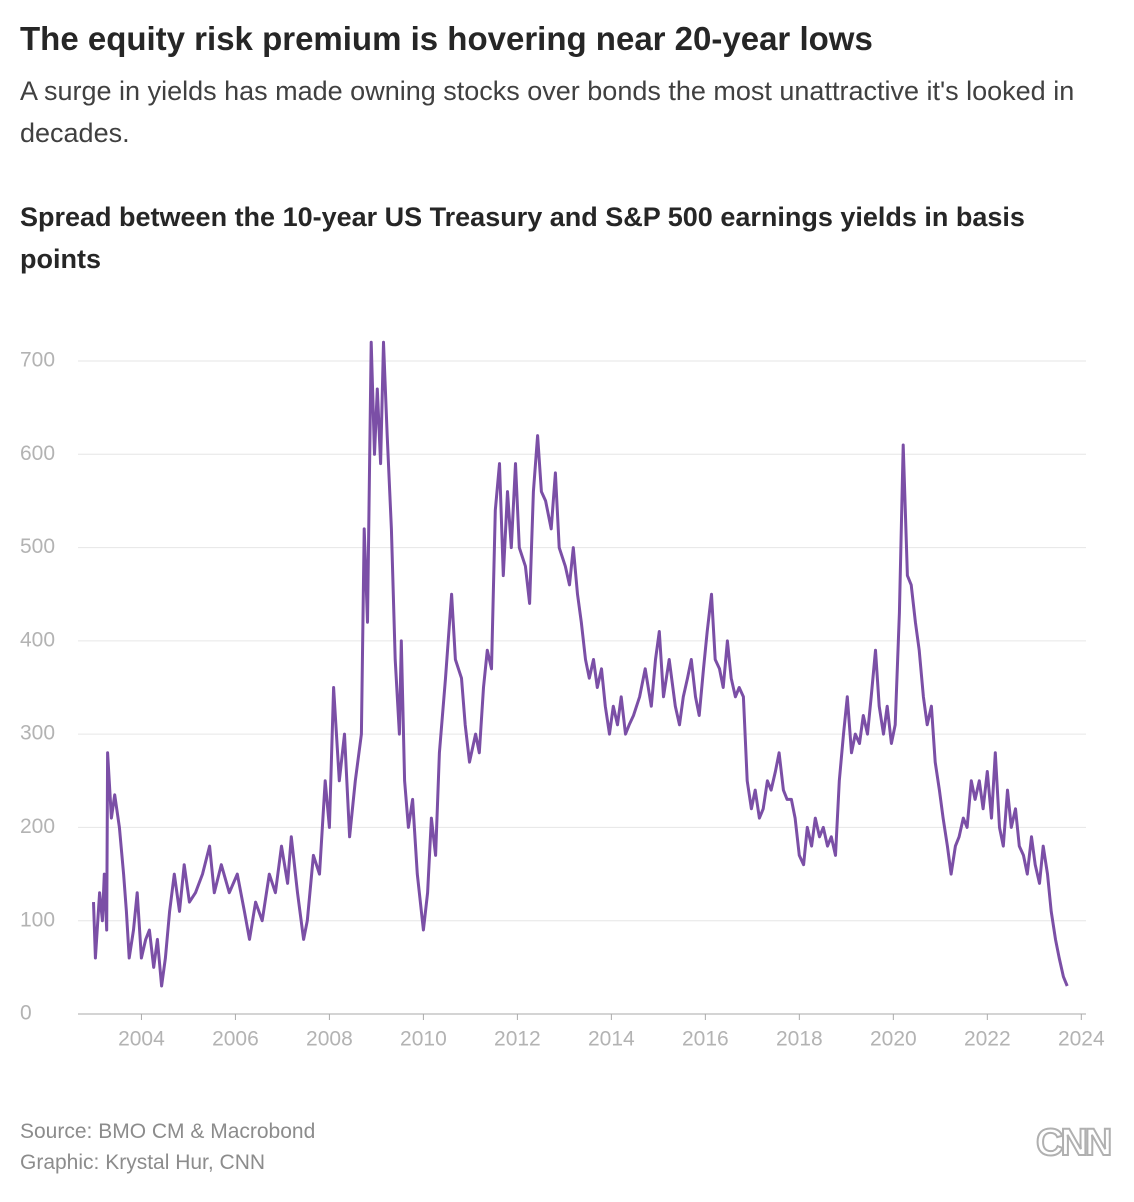 This screenshot has width=1134, height=1202. Describe the element at coordinates (37, 546) in the screenshot. I see `y-tick-label: 500` at that location.